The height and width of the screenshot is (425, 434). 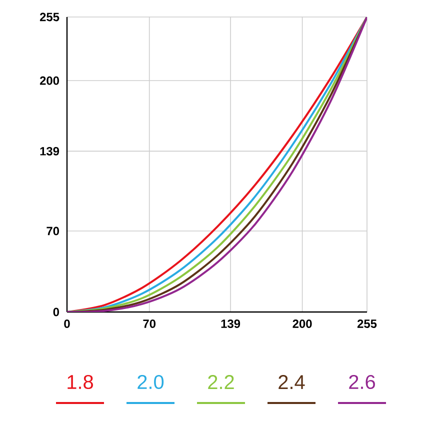 I want to click on text: 2.2, so click(x=221, y=382).